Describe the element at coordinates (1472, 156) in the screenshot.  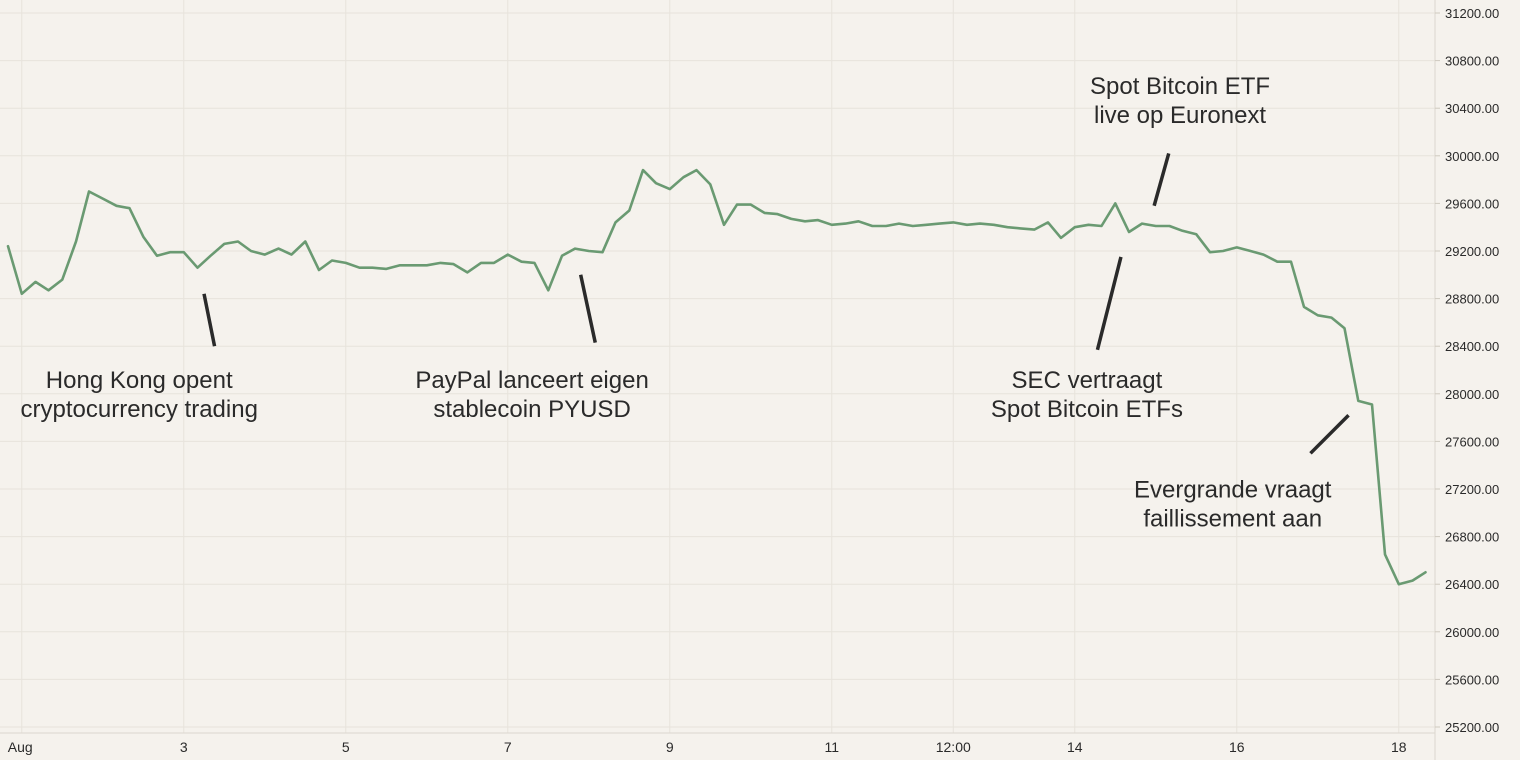
I see `y-tick-label: 30000.00` at that location.